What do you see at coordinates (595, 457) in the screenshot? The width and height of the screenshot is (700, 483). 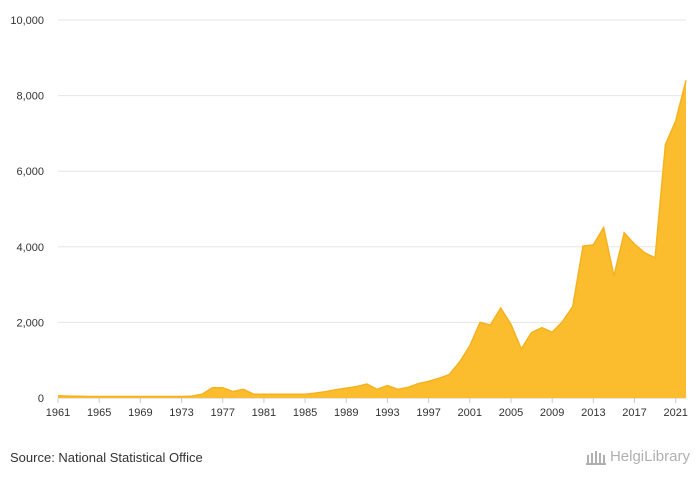 I see `building-icon` at bounding box center [595, 457].